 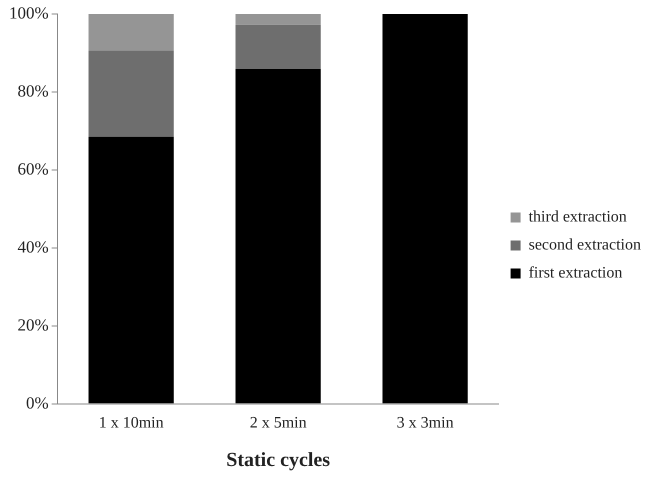 I want to click on x-tick-label: 1 x 10min, so click(x=131, y=423).